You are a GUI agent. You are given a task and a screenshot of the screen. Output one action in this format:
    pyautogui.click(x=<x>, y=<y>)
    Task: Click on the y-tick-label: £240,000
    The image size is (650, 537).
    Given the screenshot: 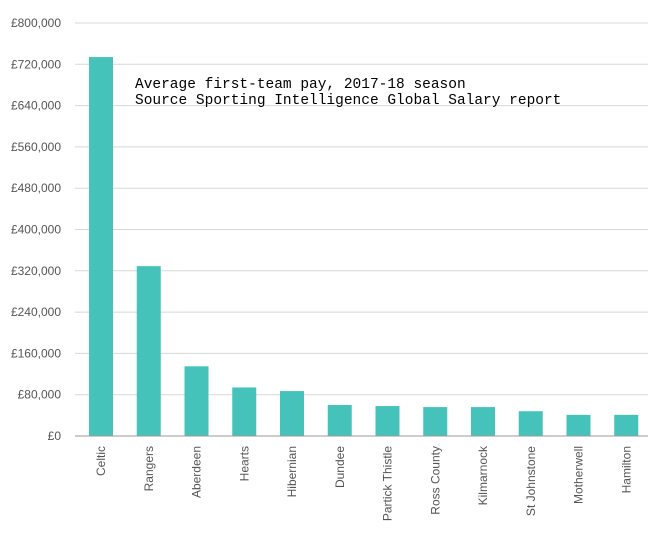 What is the action you would take?
    pyautogui.click(x=36, y=312)
    